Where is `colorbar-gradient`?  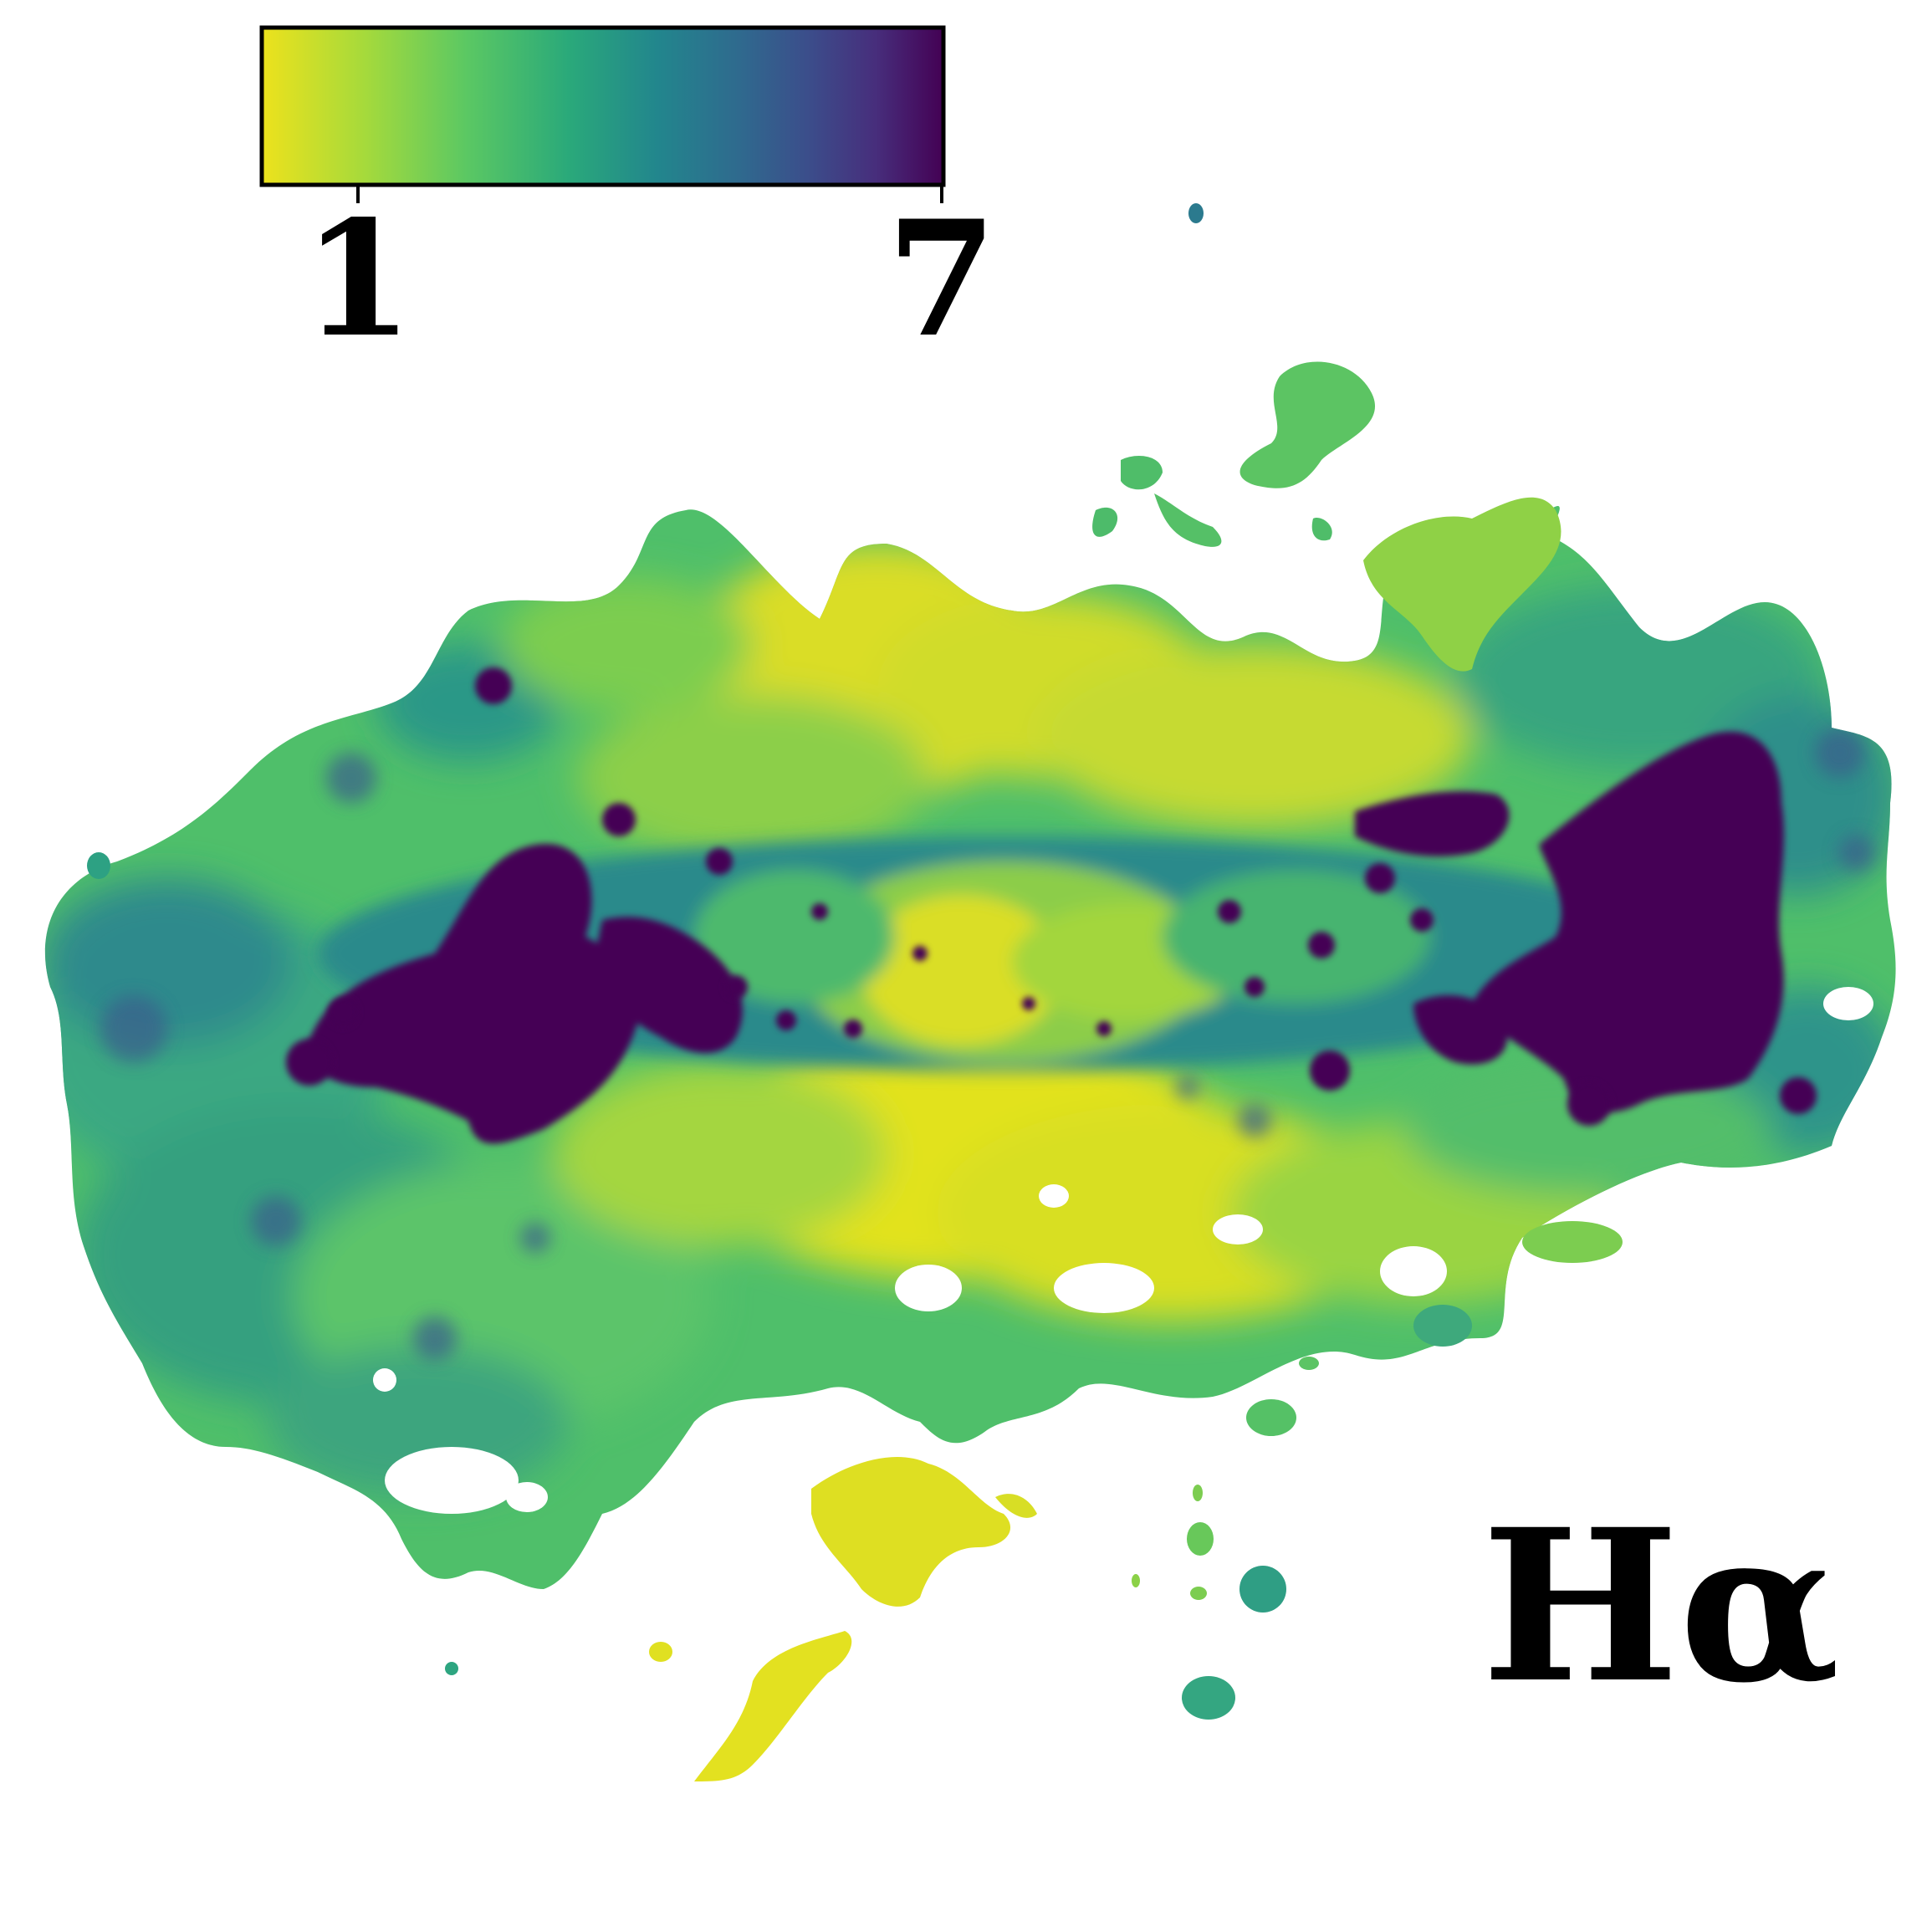 colorbar-gradient is located at coordinates (602, 106).